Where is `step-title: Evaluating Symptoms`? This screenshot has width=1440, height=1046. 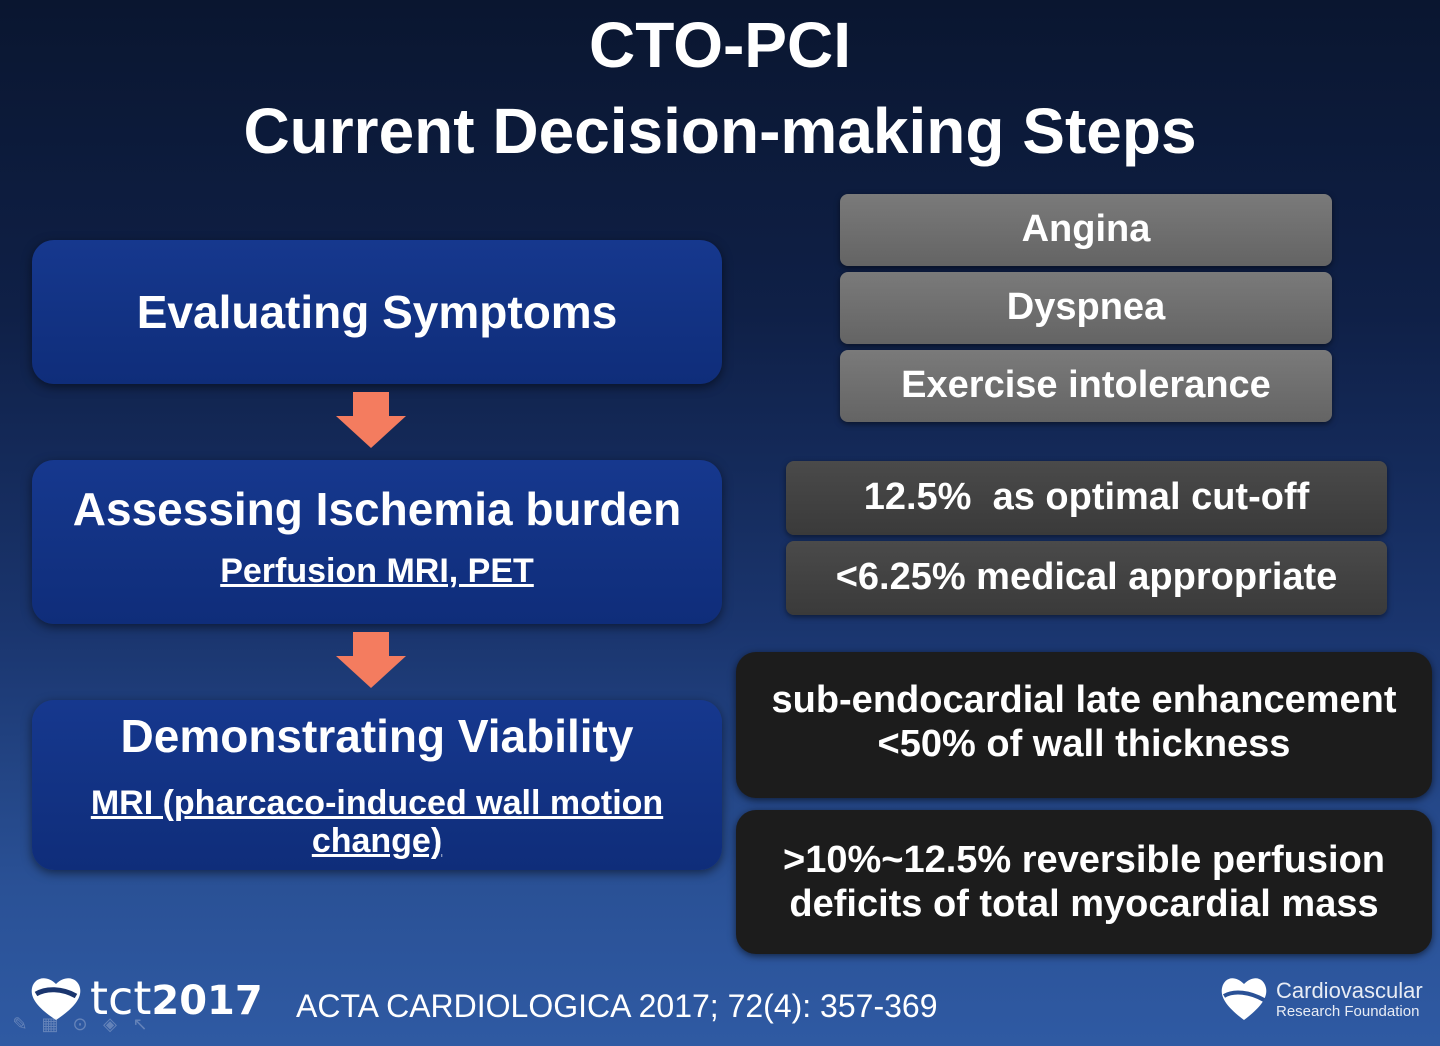 step-title: Evaluating Symptoms is located at coordinates (377, 312).